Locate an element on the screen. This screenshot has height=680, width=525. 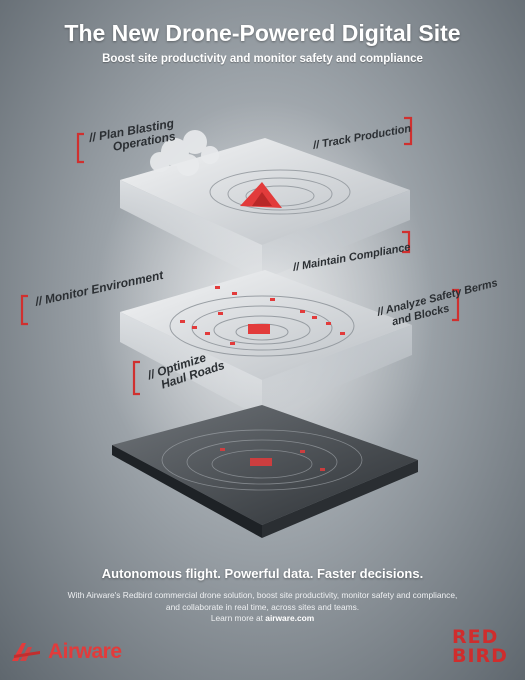
redbird-logo-line1: RED is located at coordinates (475, 637).